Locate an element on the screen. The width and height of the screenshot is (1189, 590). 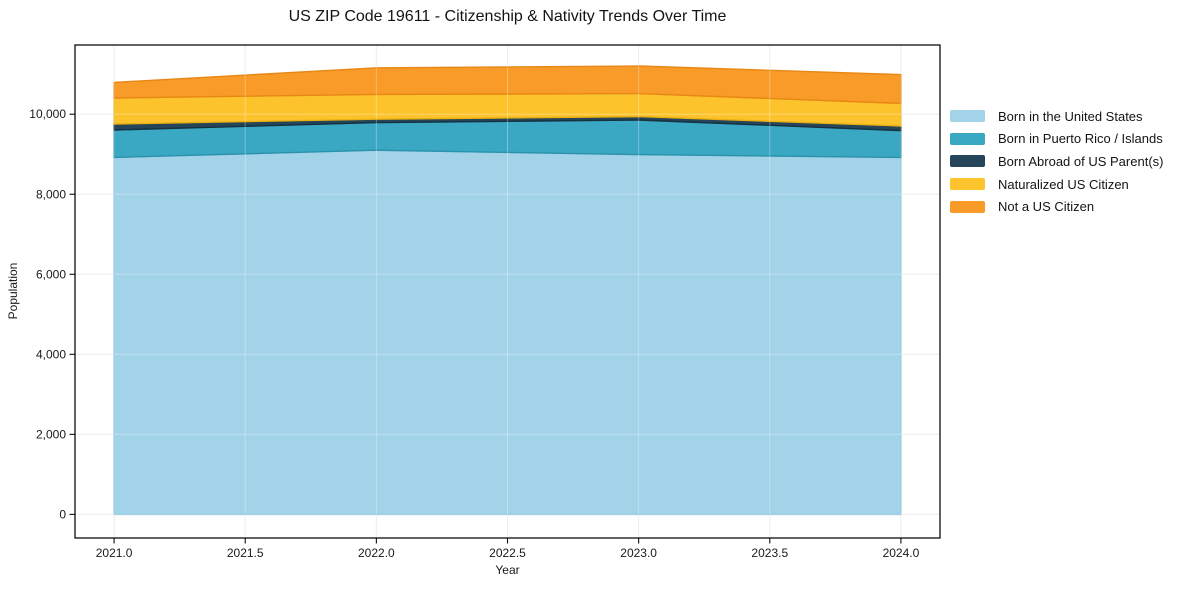
legend-label: Born in Puerto Rico / Islands is located at coordinates (1080, 139).